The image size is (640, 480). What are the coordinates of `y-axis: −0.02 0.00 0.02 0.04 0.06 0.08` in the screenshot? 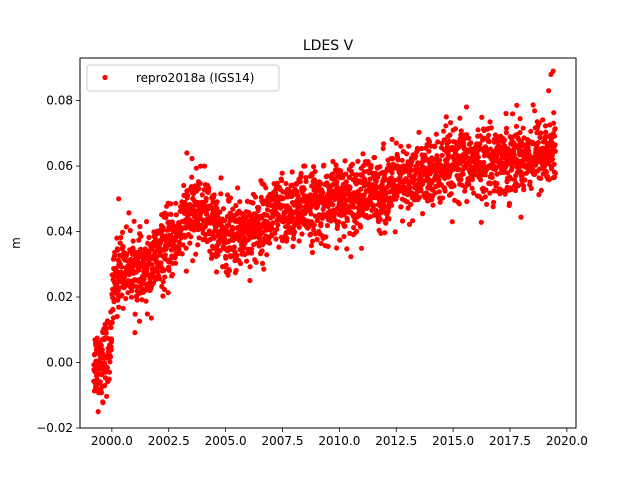 It's located at (58, 264).